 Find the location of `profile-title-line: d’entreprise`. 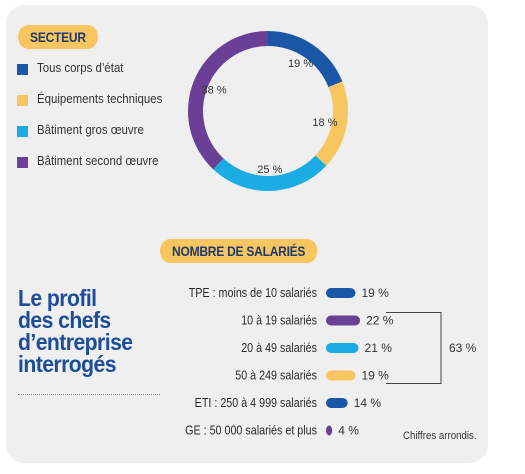

profile-title-line: d’entreprise is located at coordinates (75, 342).